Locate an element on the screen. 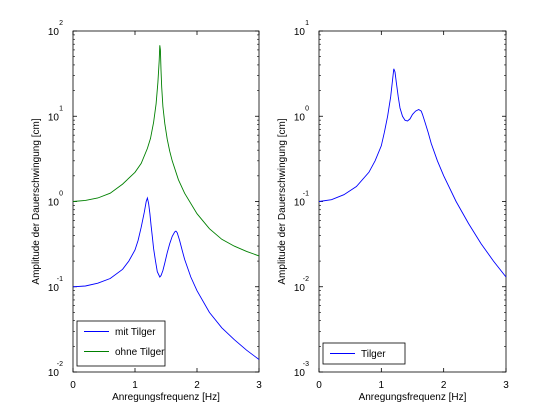 The height and width of the screenshot is (420, 560). y-tick-exponent: -3 is located at coordinates (306, 364).